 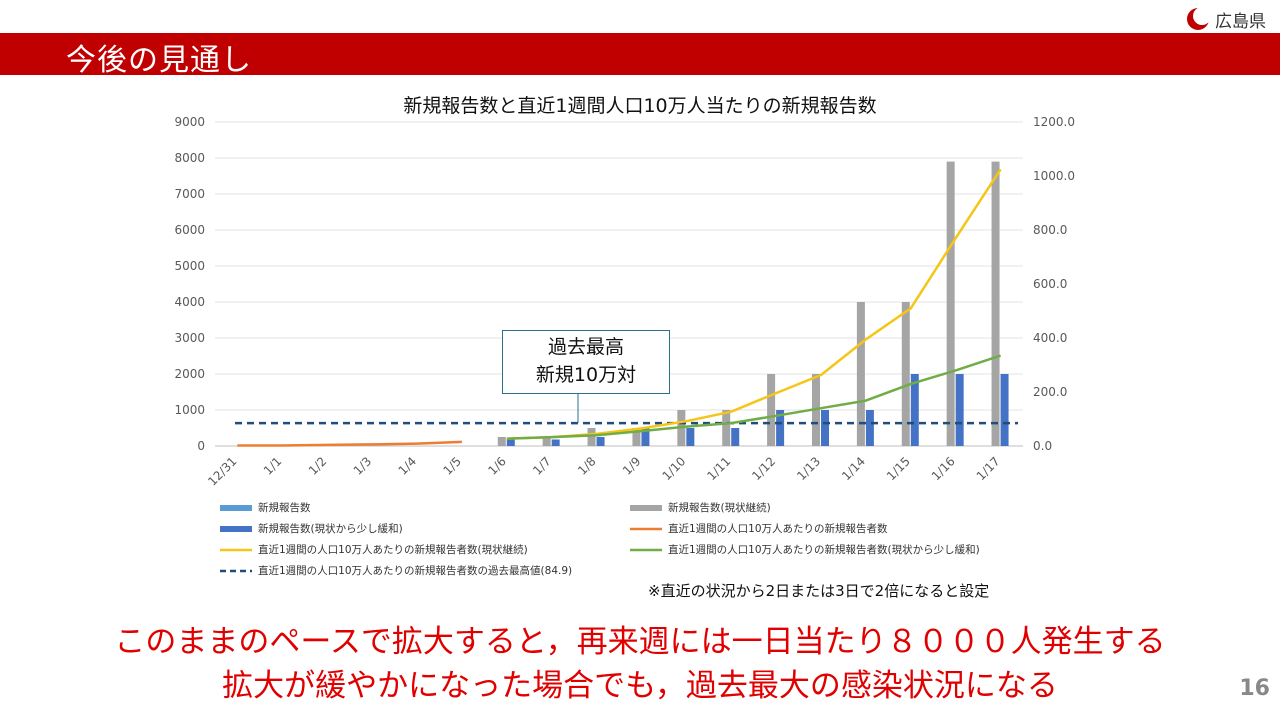 What do you see at coordinates (415, 571) in the screenshot?
I see `legend-label: 直近1週間の人口10万人あたりの新規報告者数の過去最高値(84.9)` at bounding box center [415, 571].